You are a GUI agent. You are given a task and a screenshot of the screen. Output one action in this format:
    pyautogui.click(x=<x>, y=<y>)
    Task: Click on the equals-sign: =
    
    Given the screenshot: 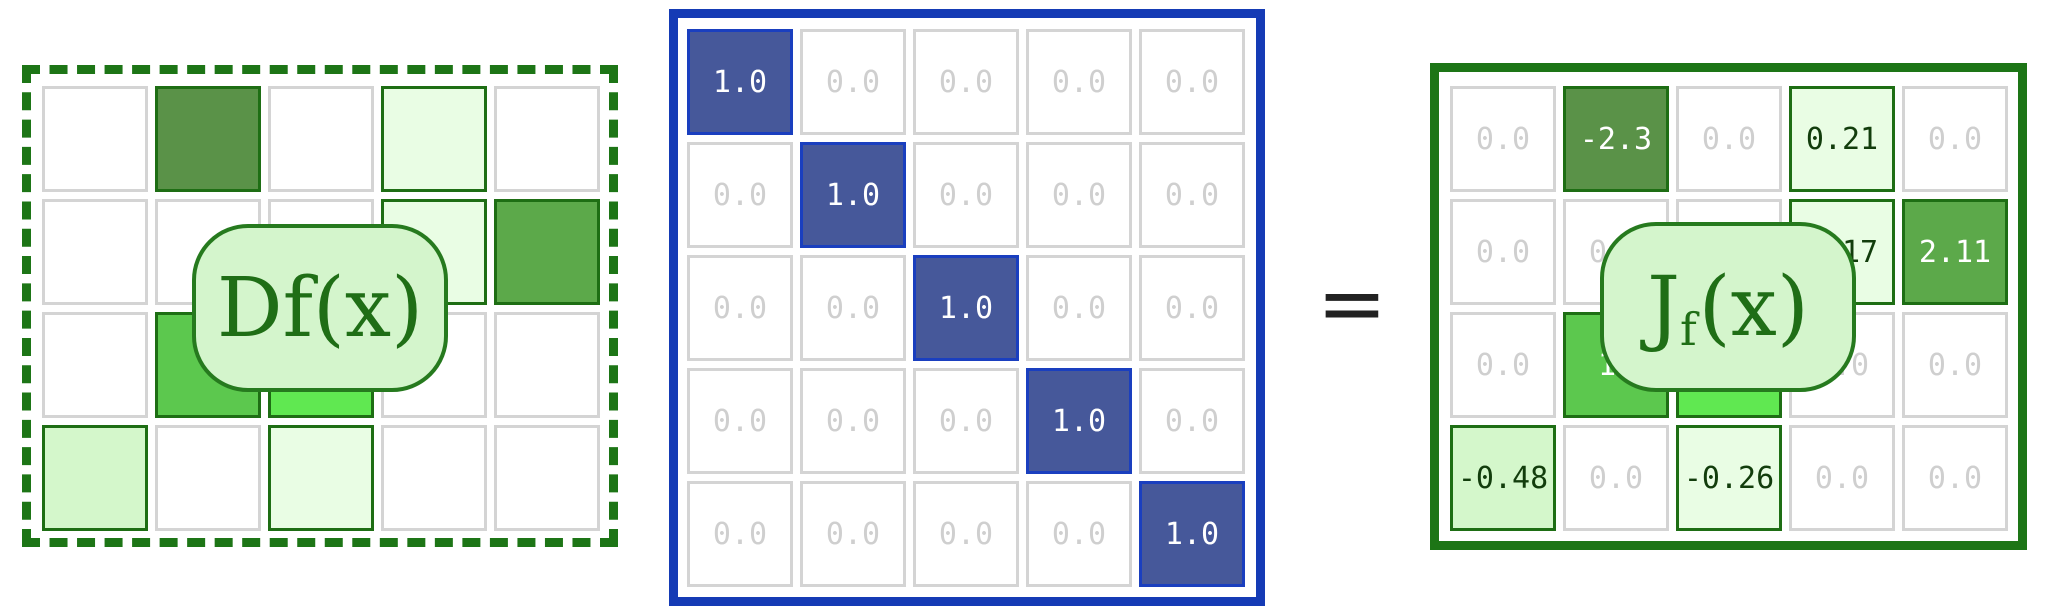 What is the action you would take?
    pyautogui.click(x=1352, y=303)
    